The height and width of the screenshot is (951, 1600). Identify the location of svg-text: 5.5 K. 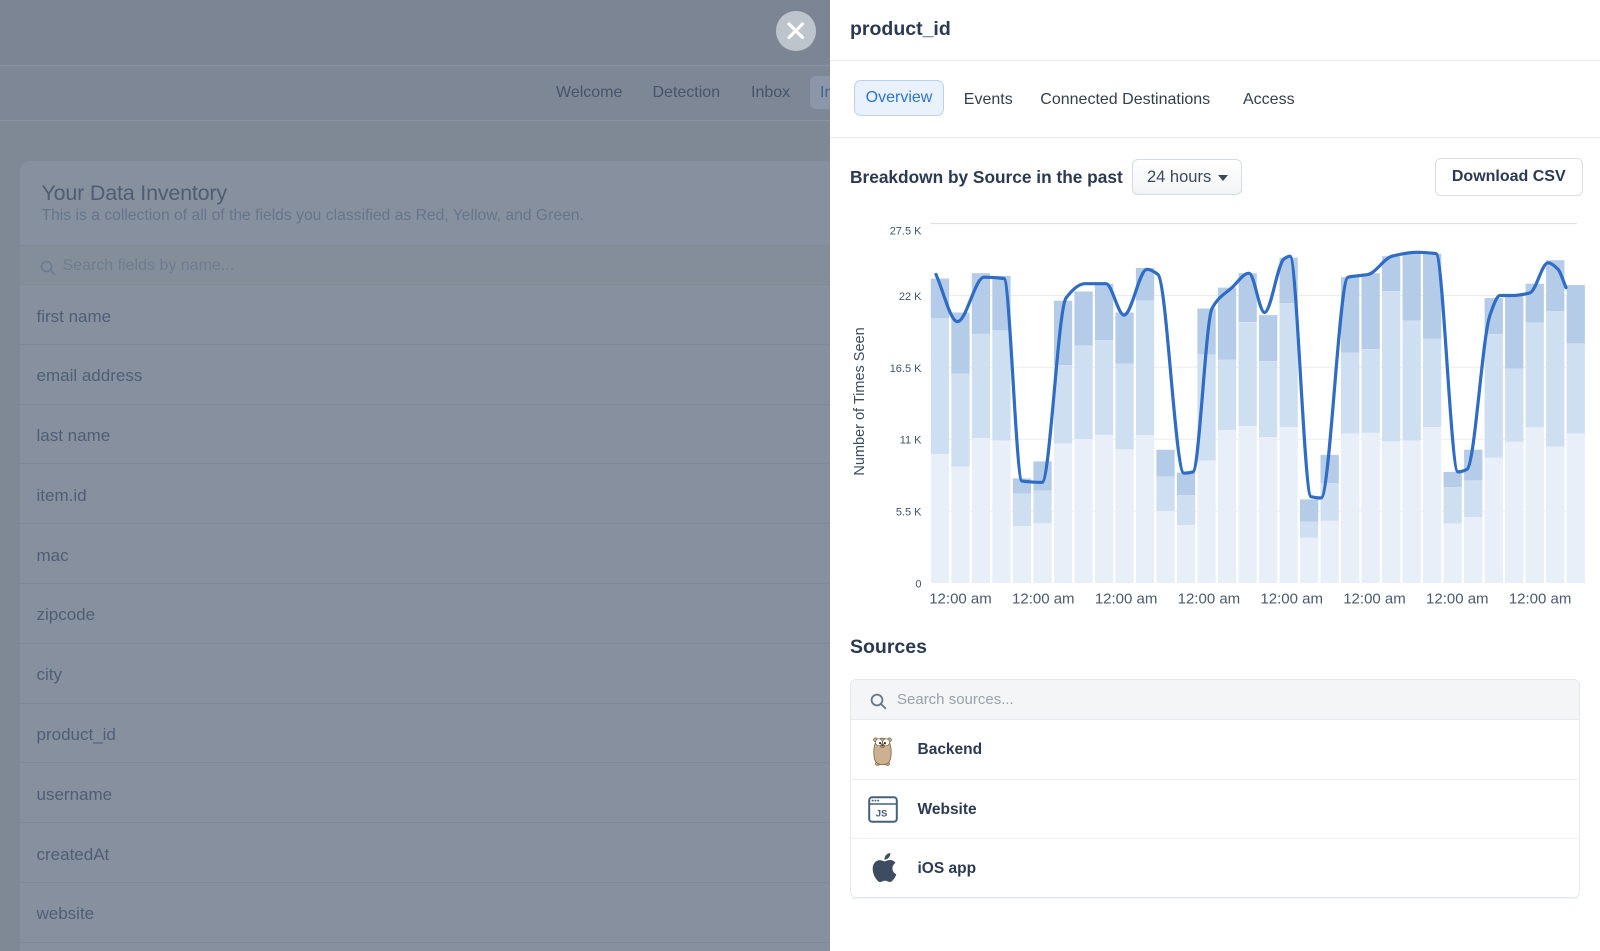
(909, 513).